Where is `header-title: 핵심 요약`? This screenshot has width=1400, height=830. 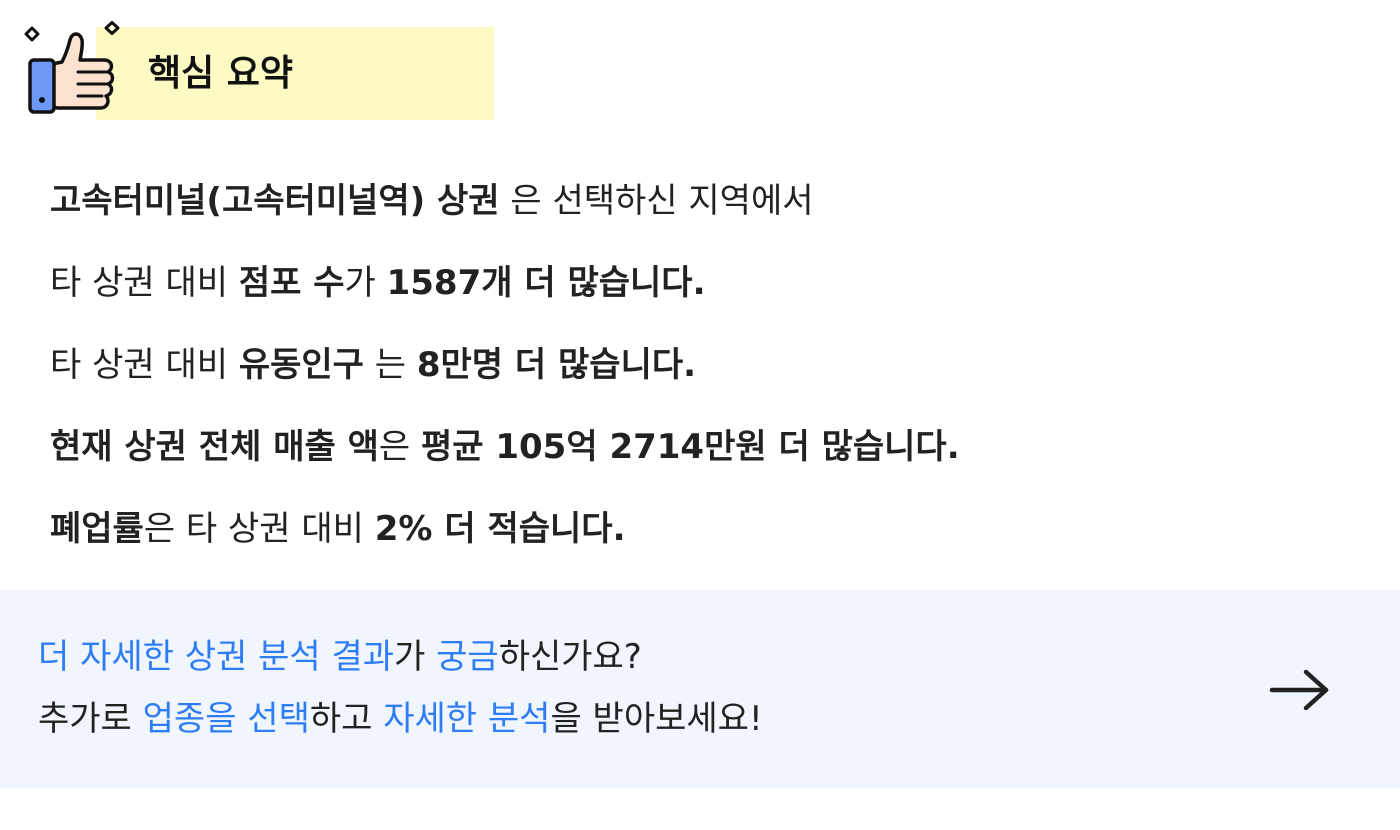
header-title: 핵심 요약 is located at coordinates (221, 73).